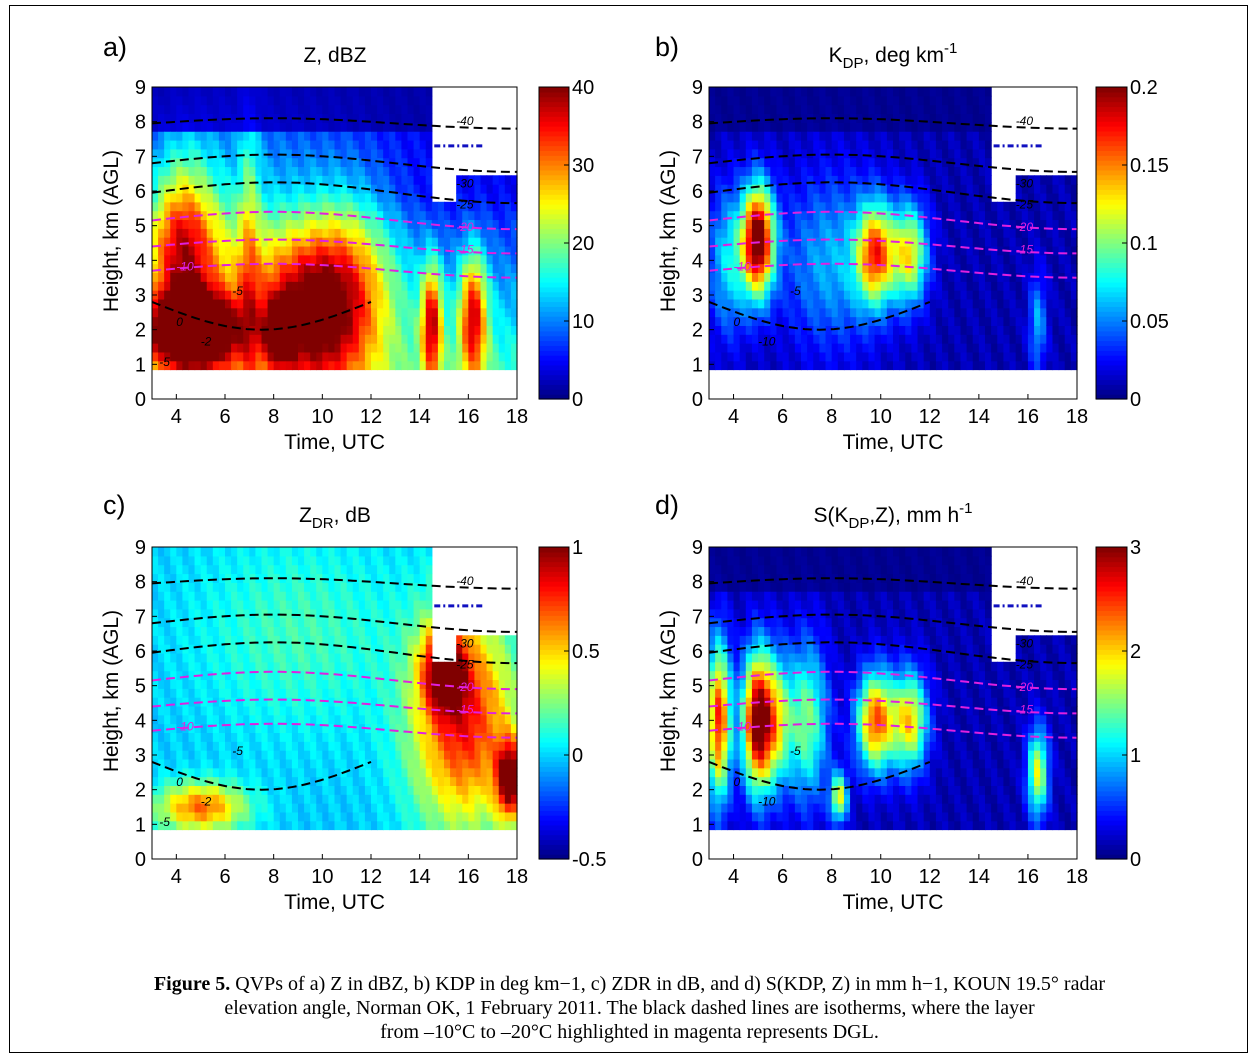 The image size is (1259, 1064). I want to click on x-tick-label: 14, so click(420, 417).